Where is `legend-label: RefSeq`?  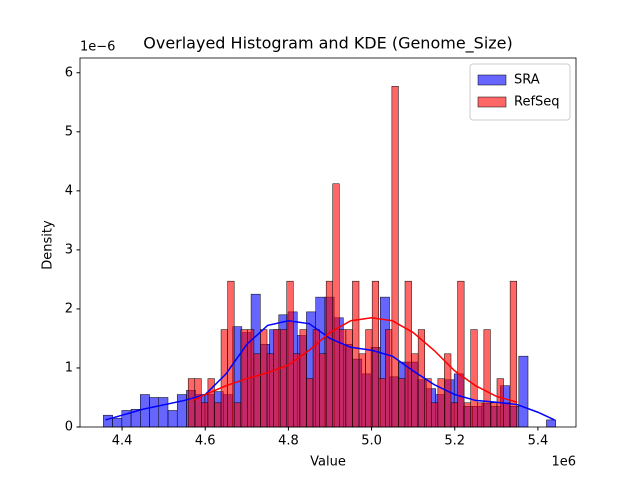 legend-label: RefSeq is located at coordinates (537, 102).